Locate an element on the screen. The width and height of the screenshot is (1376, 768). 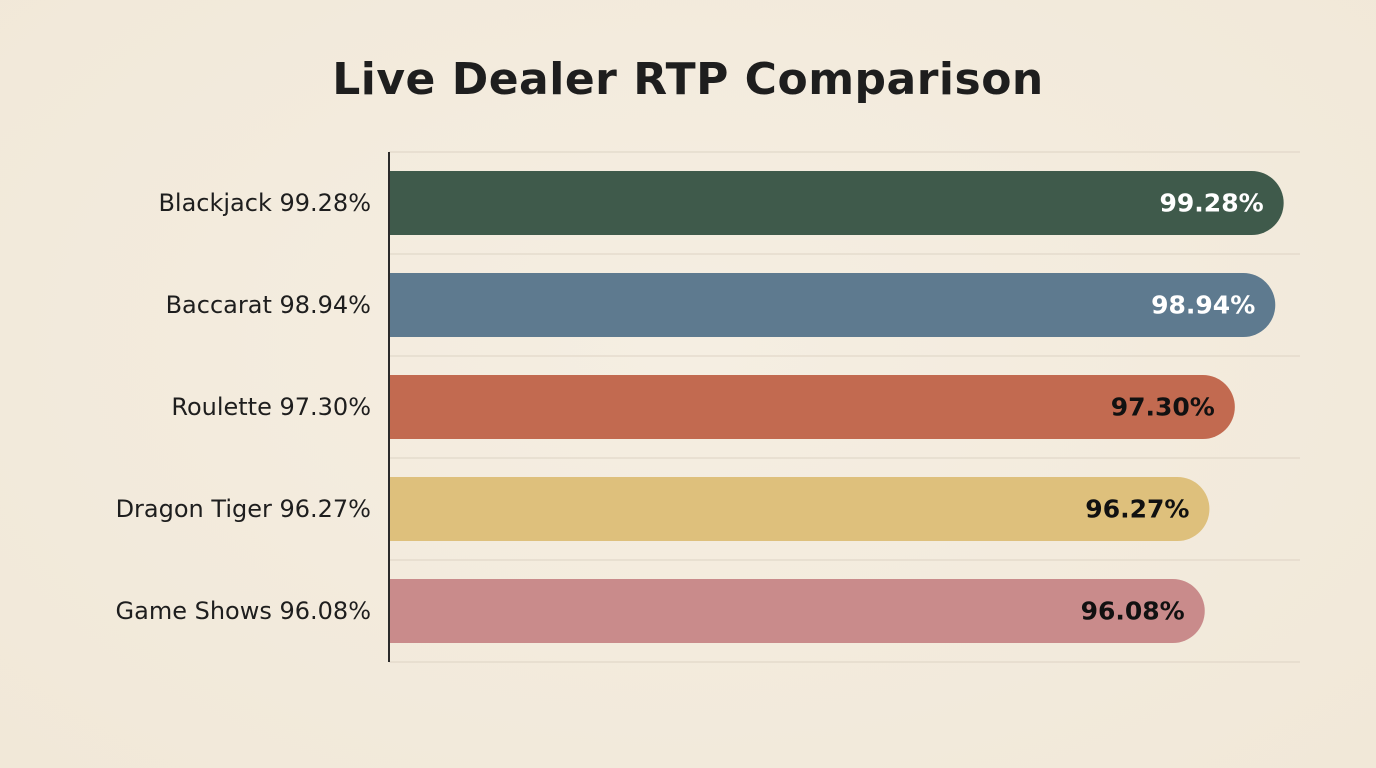
category-label: Game Shows 96.08% is located at coordinates (243, 611).